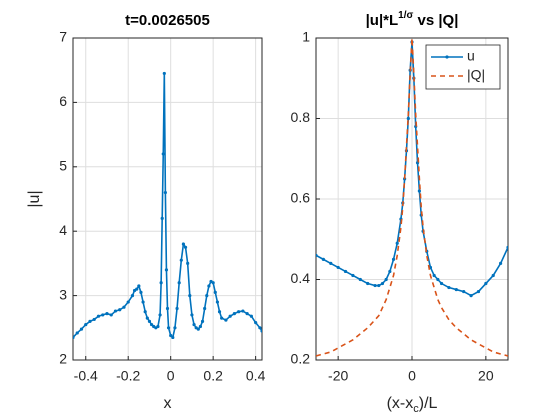 The width and height of the screenshot is (560, 420). I want to click on y-tick-label: 1, so click(306, 37).